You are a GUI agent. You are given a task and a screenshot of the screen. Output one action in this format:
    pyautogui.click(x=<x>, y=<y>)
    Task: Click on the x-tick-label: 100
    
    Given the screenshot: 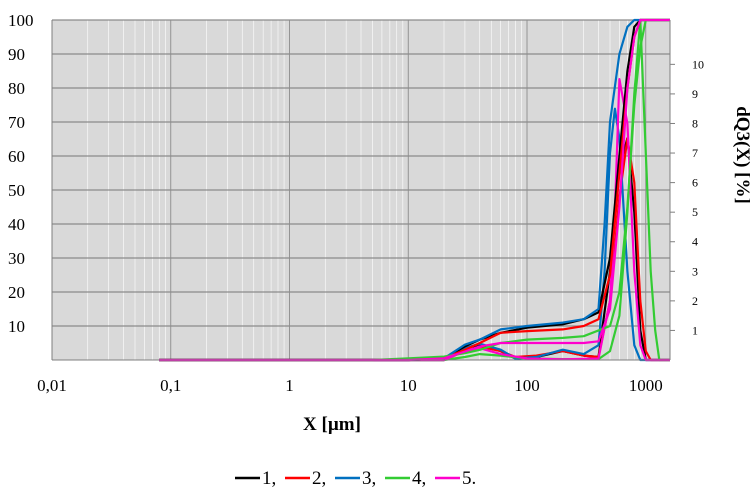 What is the action you would take?
    pyautogui.click(x=527, y=385)
    